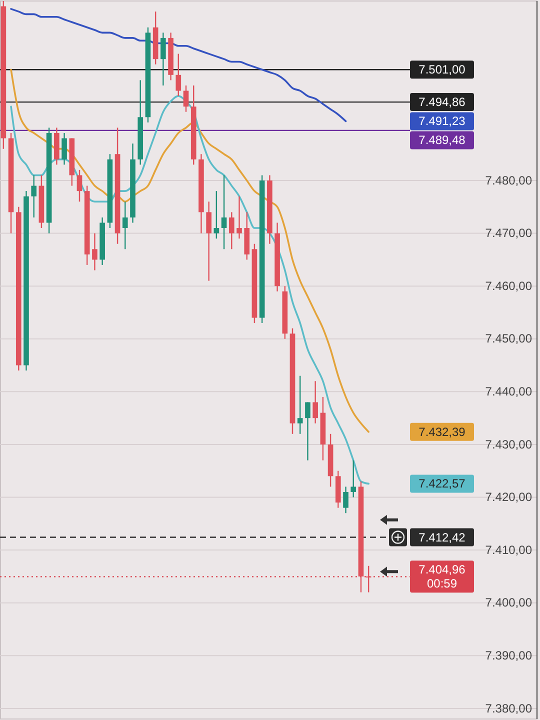  Describe the element at coordinates (508, 233) in the screenshot. I see `y-tick-label: 7.470,00` at that location.